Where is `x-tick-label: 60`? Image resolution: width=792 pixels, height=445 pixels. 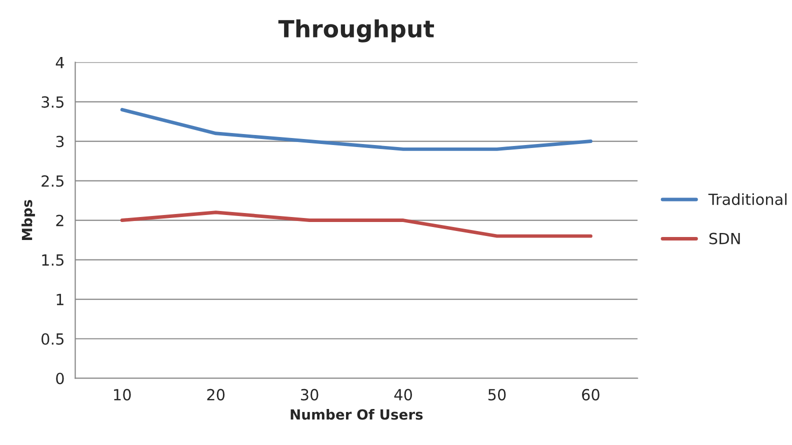
x-tick-label: 60 is located at coordinates (591, 394).